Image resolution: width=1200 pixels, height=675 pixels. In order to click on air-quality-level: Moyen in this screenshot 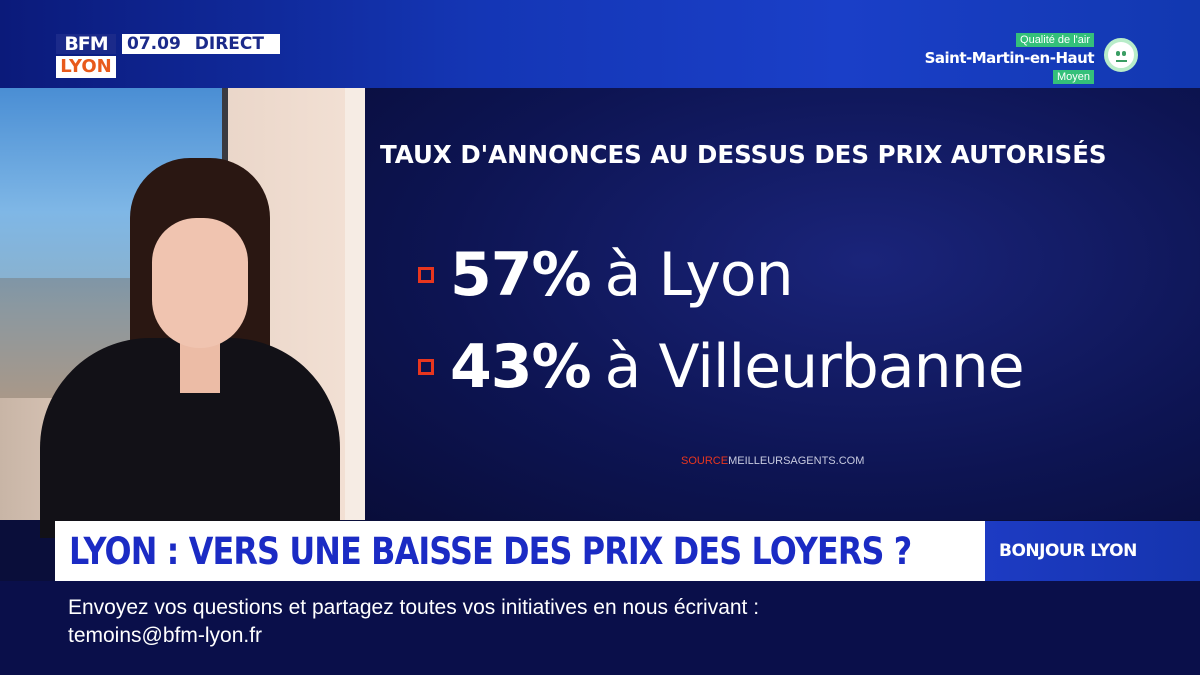, I will do `click(1073, 77)`.